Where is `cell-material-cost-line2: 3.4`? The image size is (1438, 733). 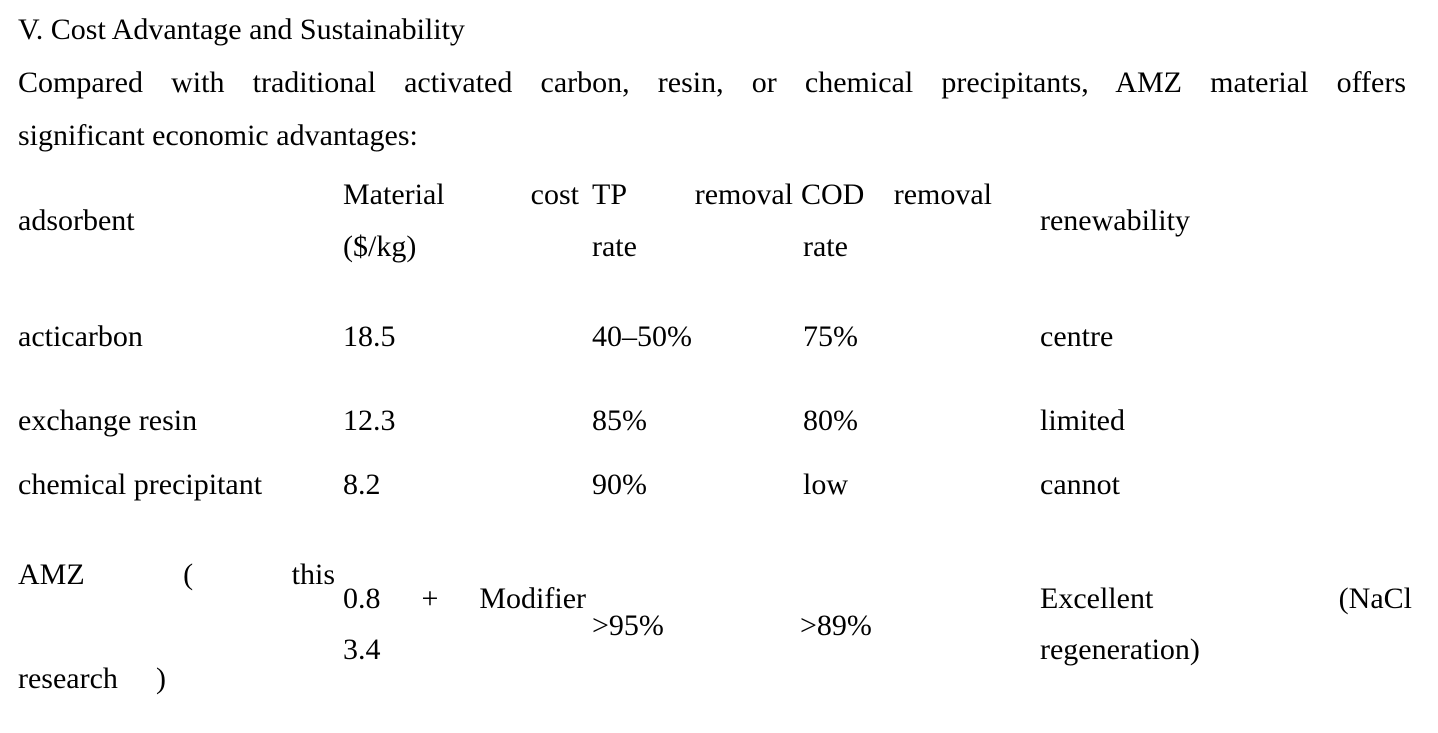
cell-material-cost-line2: 3.4 is located at coordinates (362, 649).